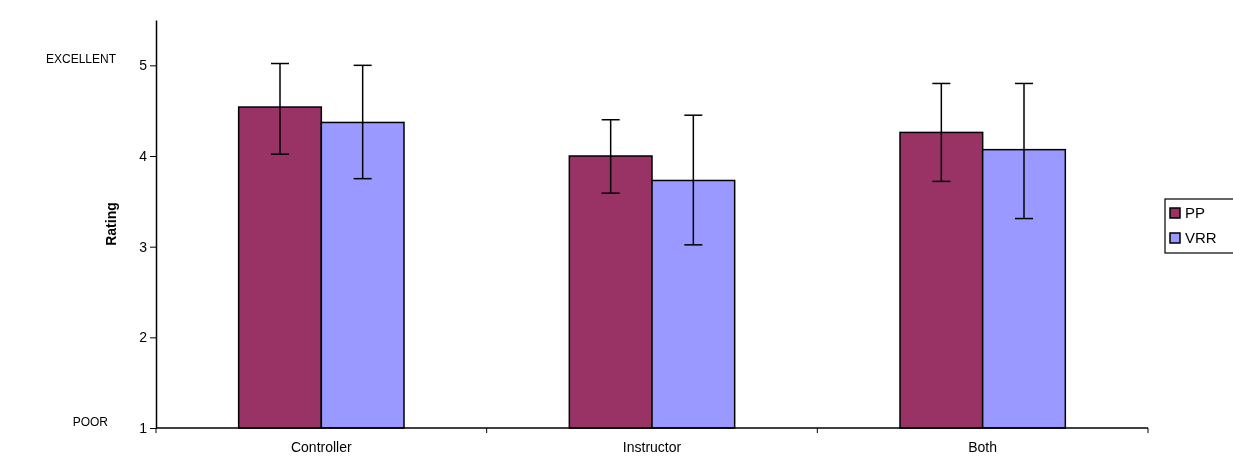 Image resolution: width=1233 pixels, height=457 pixels. What do you see at coordinates (111, 224) in the screenshot?
I see `y-axis-title: Rating` at bounding box center [111, 224].